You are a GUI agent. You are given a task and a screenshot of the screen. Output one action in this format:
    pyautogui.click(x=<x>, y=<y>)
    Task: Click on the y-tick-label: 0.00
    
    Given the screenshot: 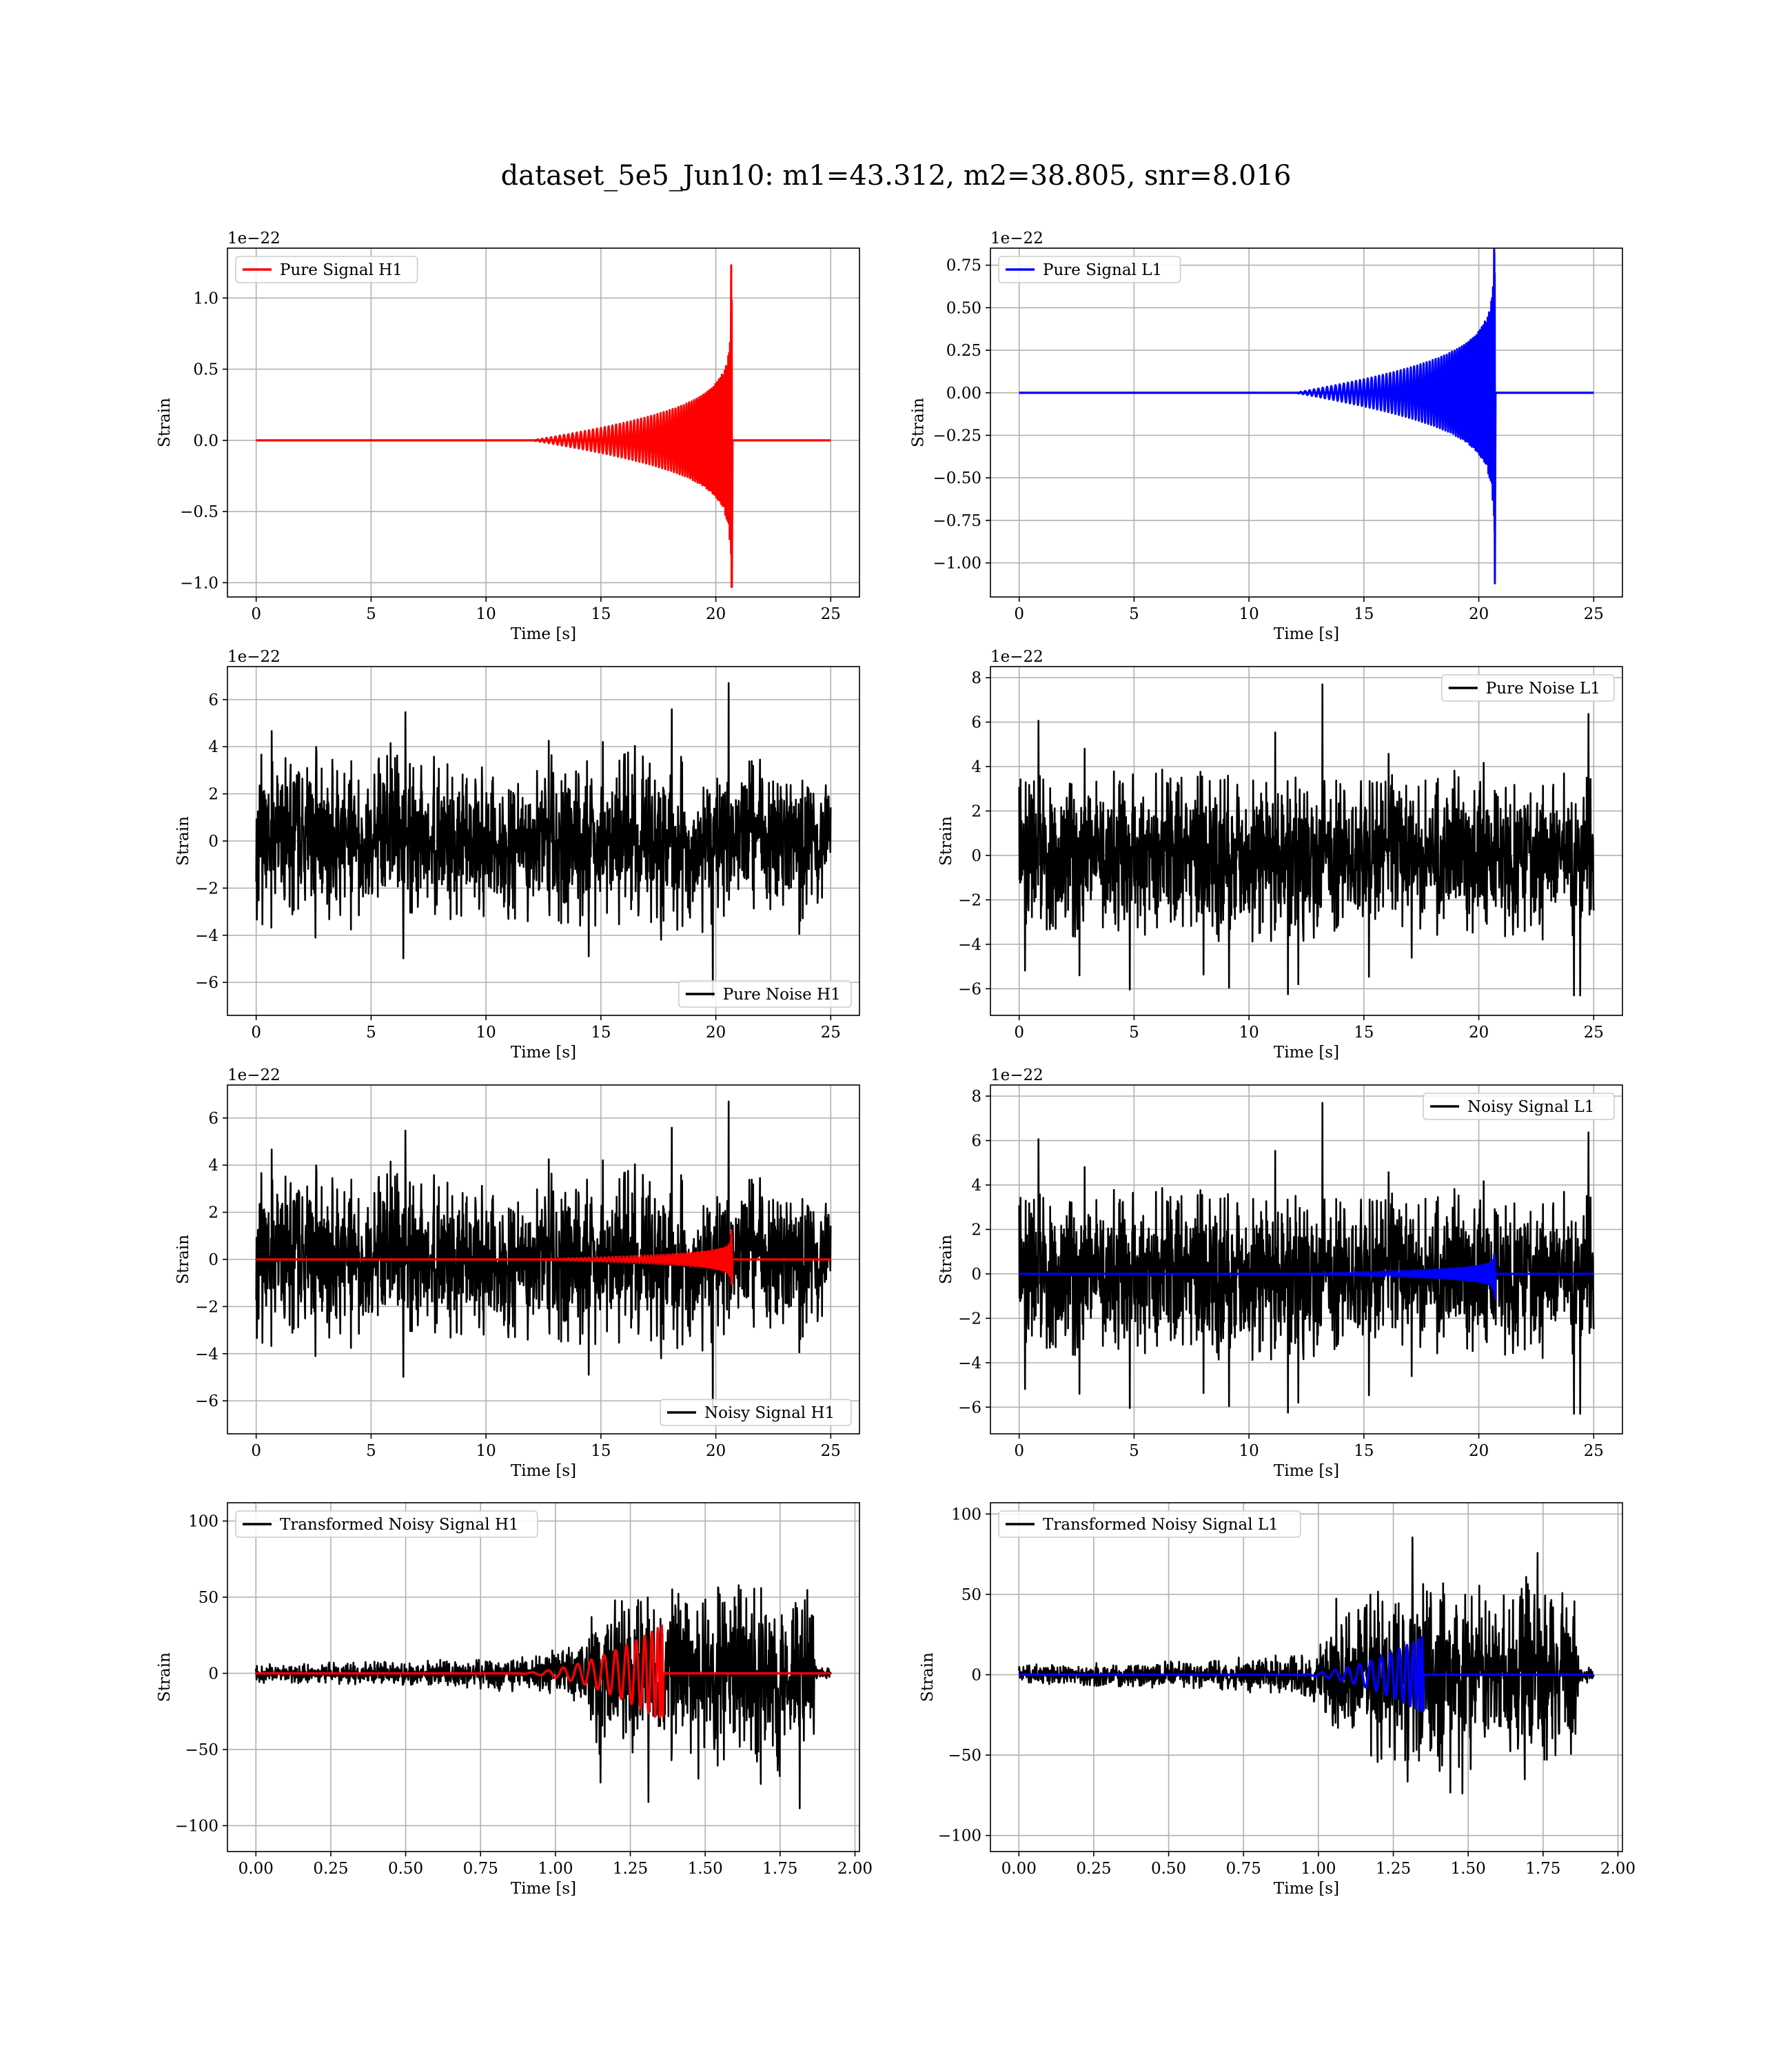 What is the action you would take?
    pyautogui.click(x=963, y=394)
    